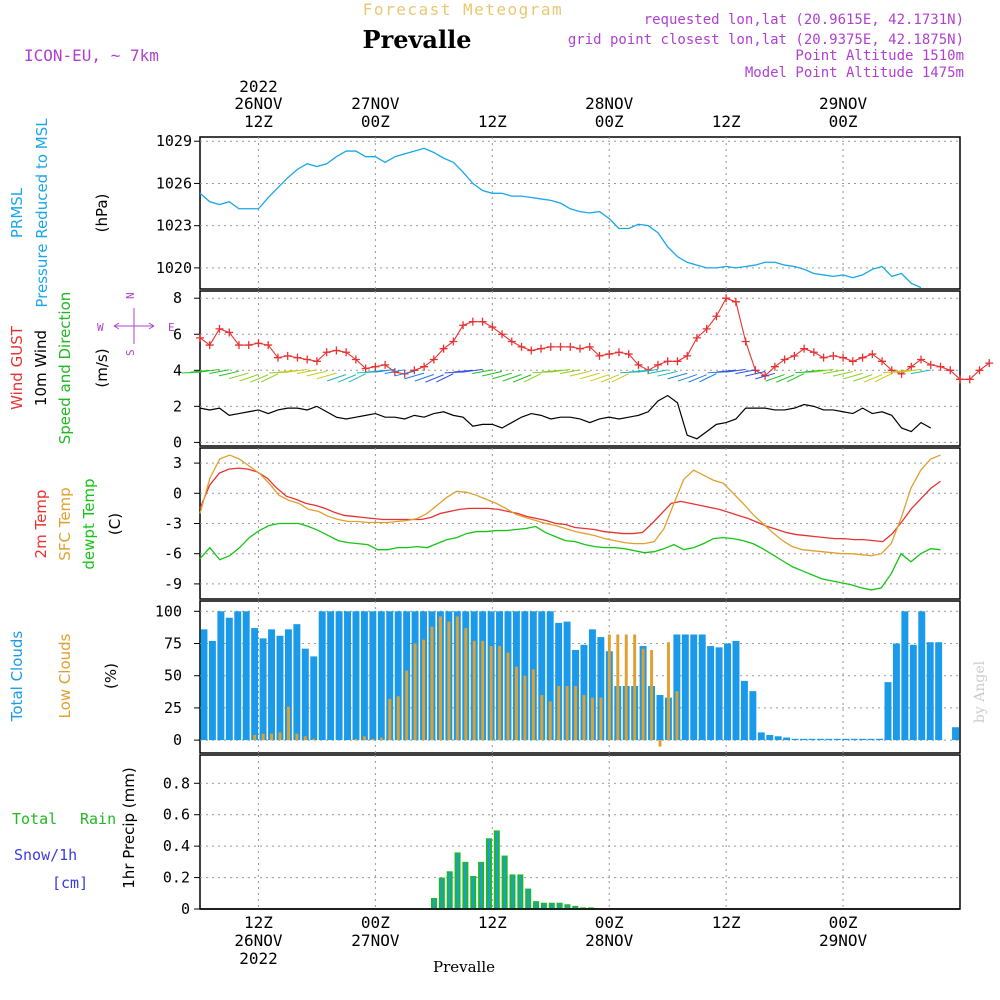 This screenshot has height=1000, width=1000. I want to click on temp-ytick-label: 0, so click(177, 493).